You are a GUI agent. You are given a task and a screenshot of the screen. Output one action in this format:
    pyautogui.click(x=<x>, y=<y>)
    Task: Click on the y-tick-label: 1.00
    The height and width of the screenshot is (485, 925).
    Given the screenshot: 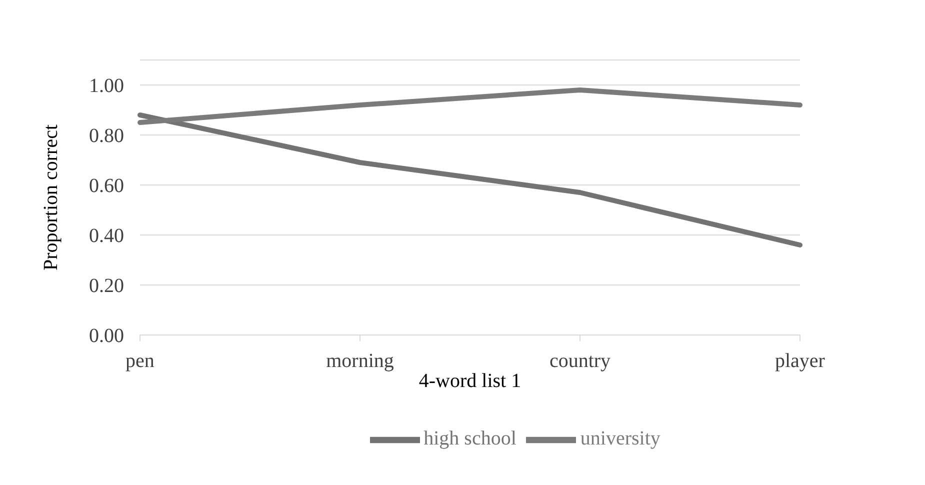 What is the action you would take?
    pyautogui.click(x=106, y=86)
    